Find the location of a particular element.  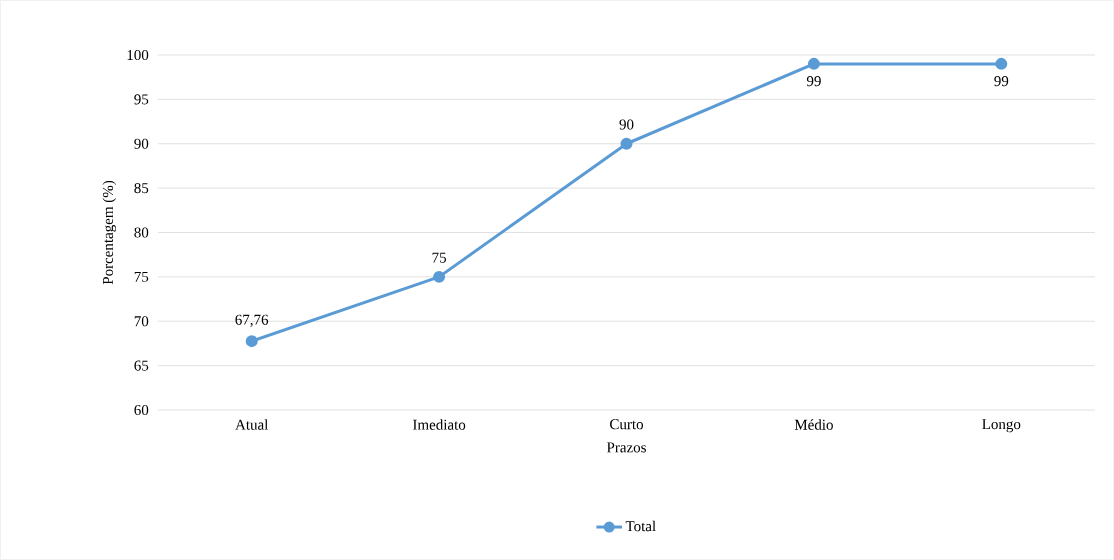

y-tick-label: 60 is located at coordinates (141, 410).